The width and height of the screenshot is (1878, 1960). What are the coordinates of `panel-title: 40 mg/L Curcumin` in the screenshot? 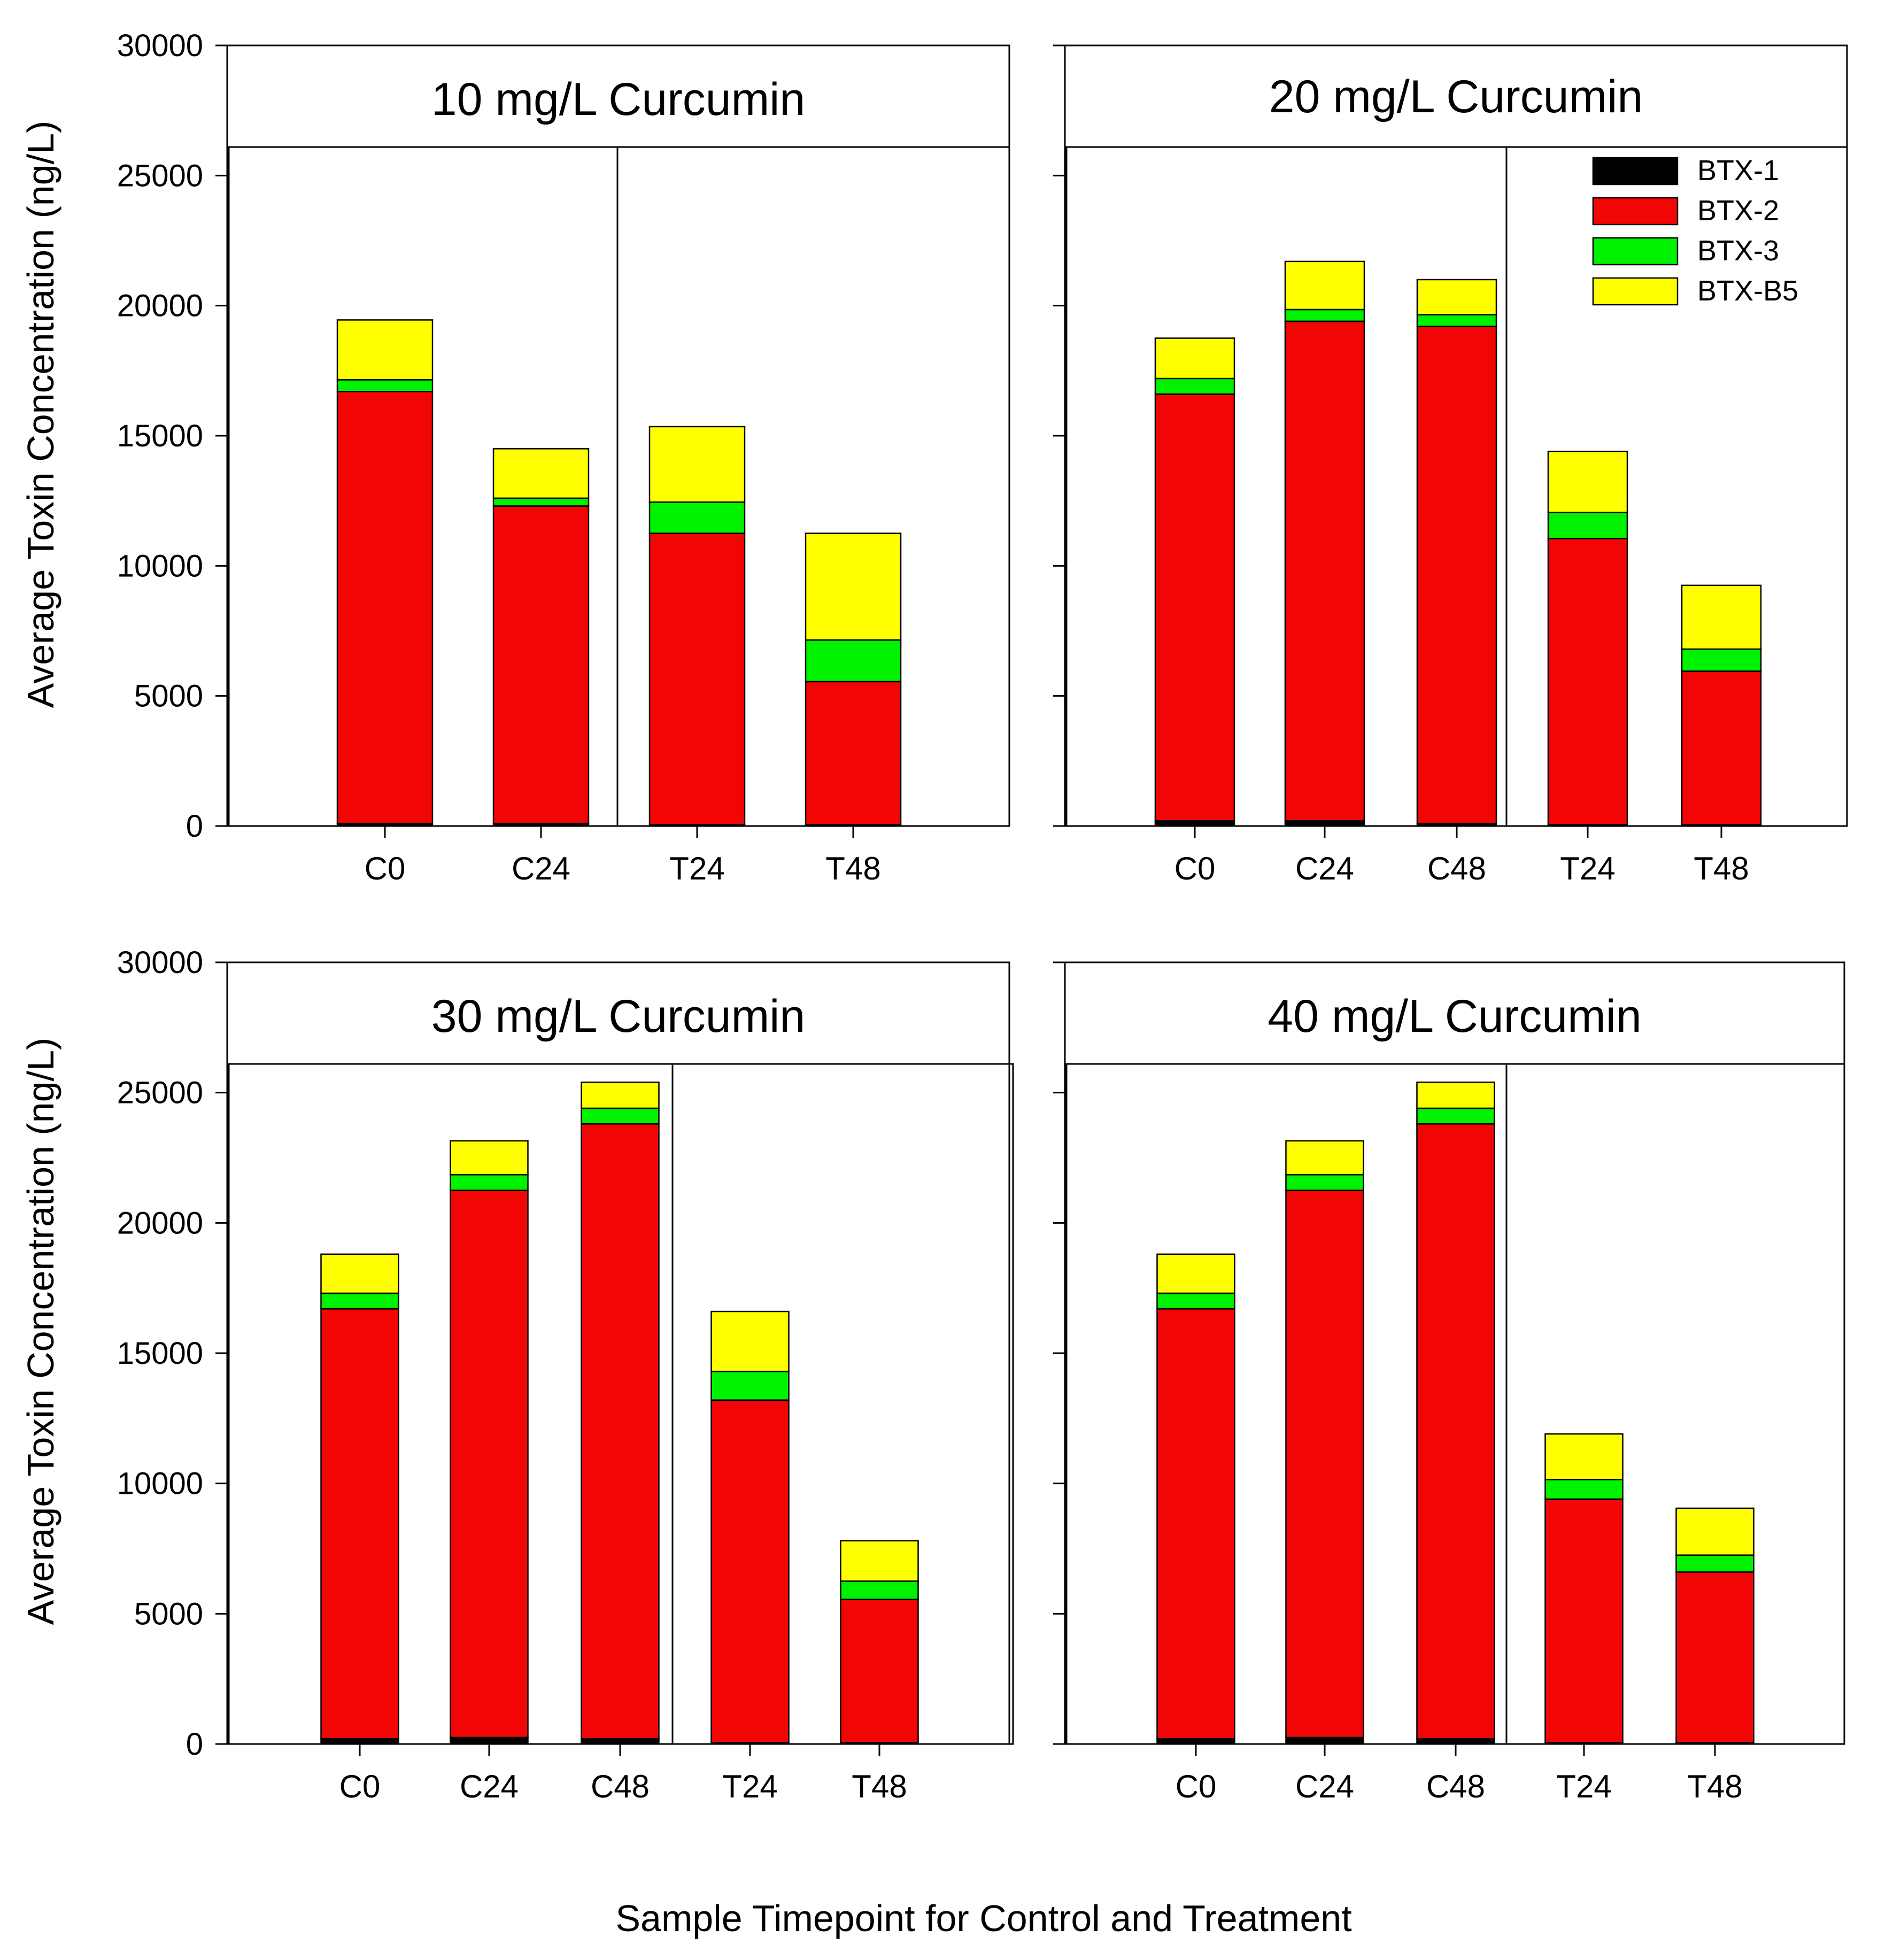 It's located at (1454, 1016).